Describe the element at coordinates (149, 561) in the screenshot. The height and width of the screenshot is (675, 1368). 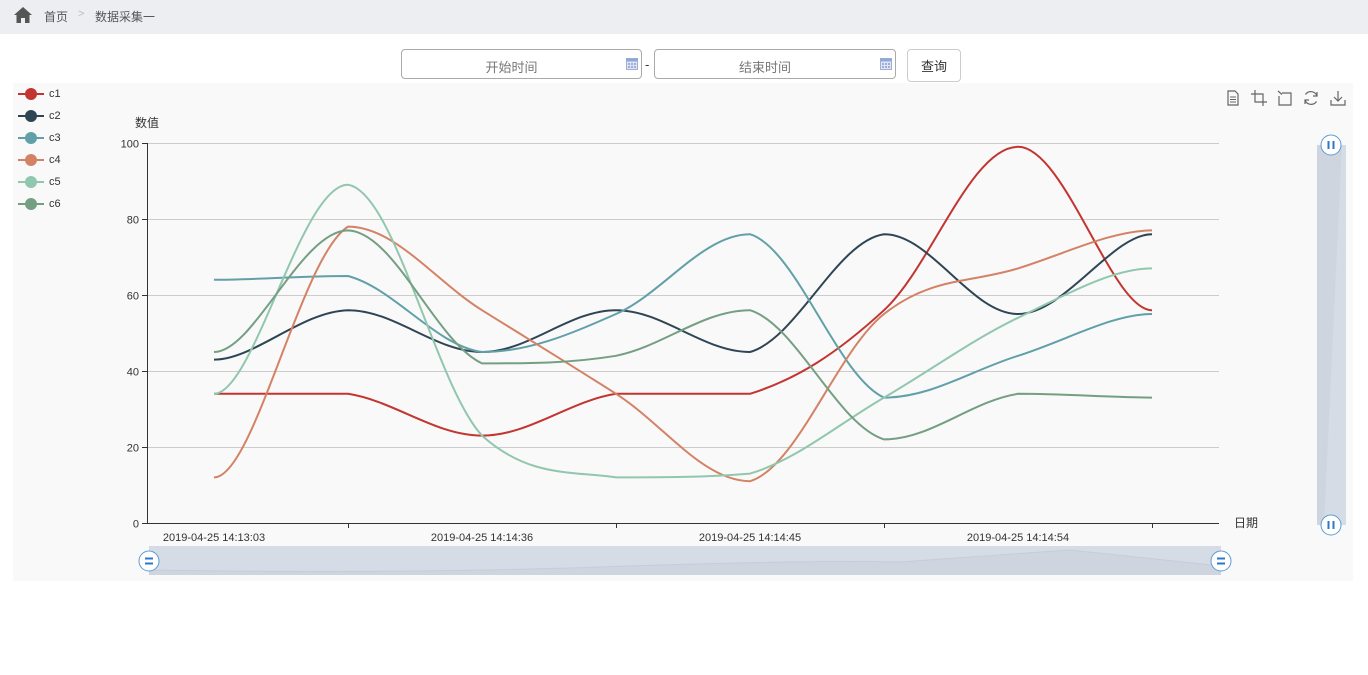
I see `x-datazoom-handle-left` at that location.